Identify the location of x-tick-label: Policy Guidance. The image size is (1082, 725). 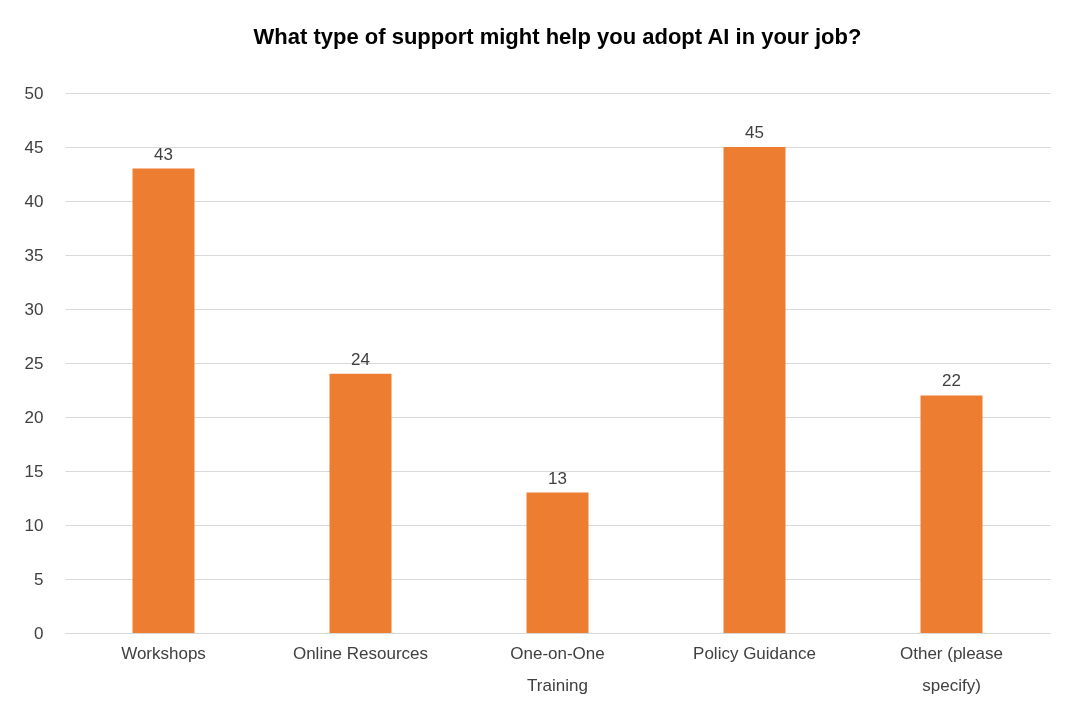
(754, 653).